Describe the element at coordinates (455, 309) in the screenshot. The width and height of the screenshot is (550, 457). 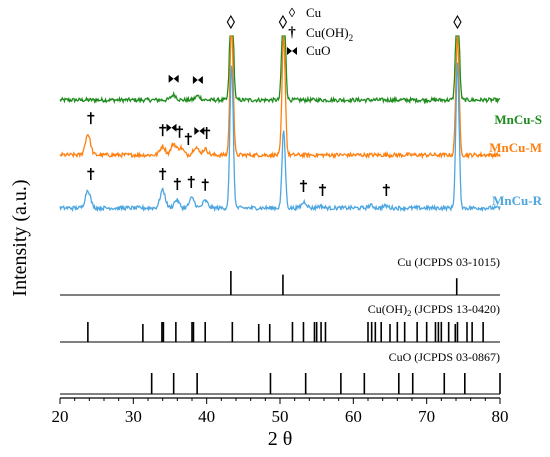
I see `ref-2-label-tail: (JCPDS 13-0420)` at that location.